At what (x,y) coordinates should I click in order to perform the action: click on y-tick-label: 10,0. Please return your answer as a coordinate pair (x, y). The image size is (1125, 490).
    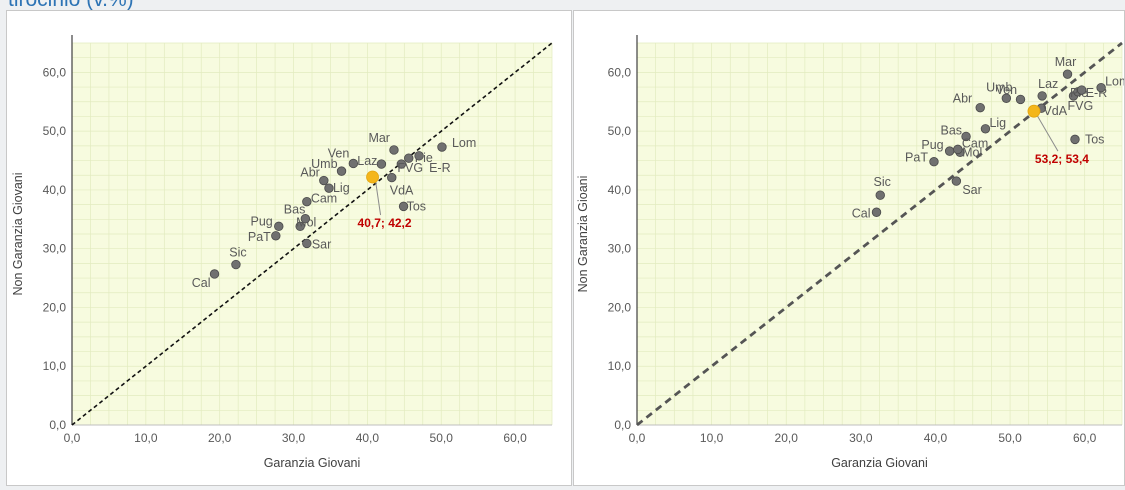
    Looking at the image, I should click on (55, 366).